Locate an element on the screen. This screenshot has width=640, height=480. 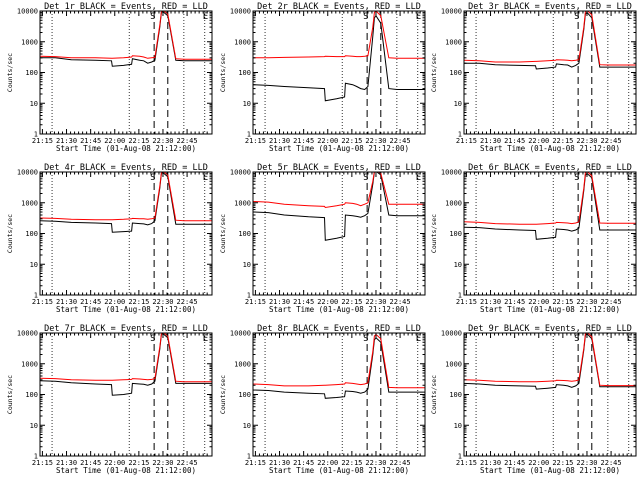
chart-title: Det 5r BLACK = Events, RED = LLD is located at coordinates (339, 168).